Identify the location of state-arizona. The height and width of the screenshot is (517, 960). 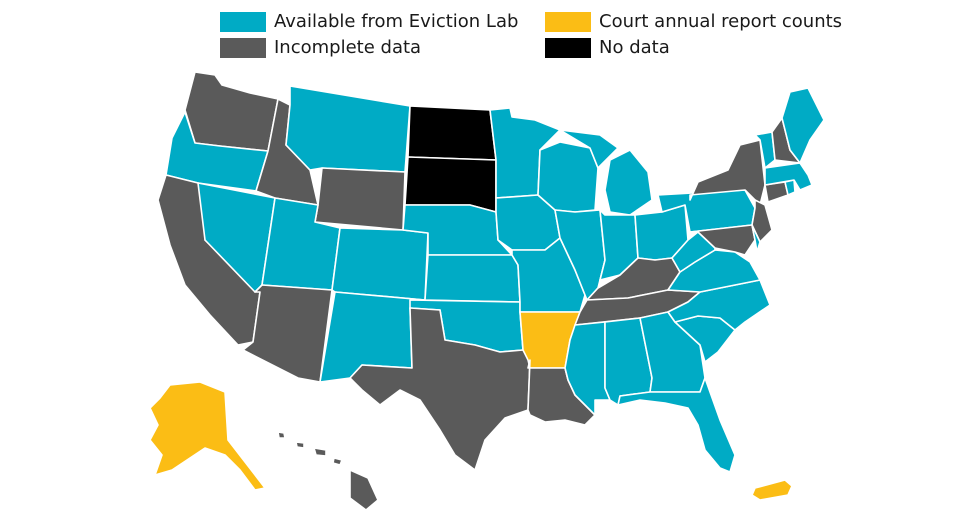
(287, 333).